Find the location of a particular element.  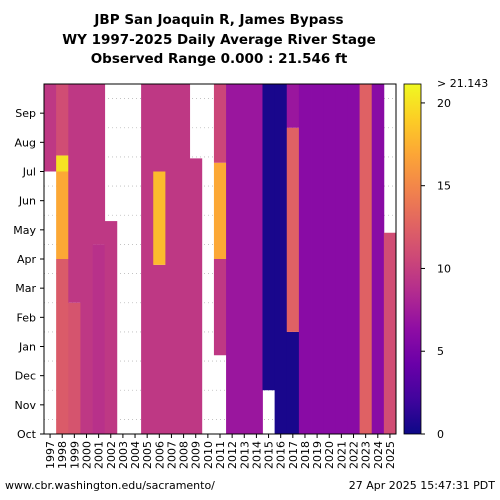

colorbar-tick-0: 0 is located at coordinates (432, 434).